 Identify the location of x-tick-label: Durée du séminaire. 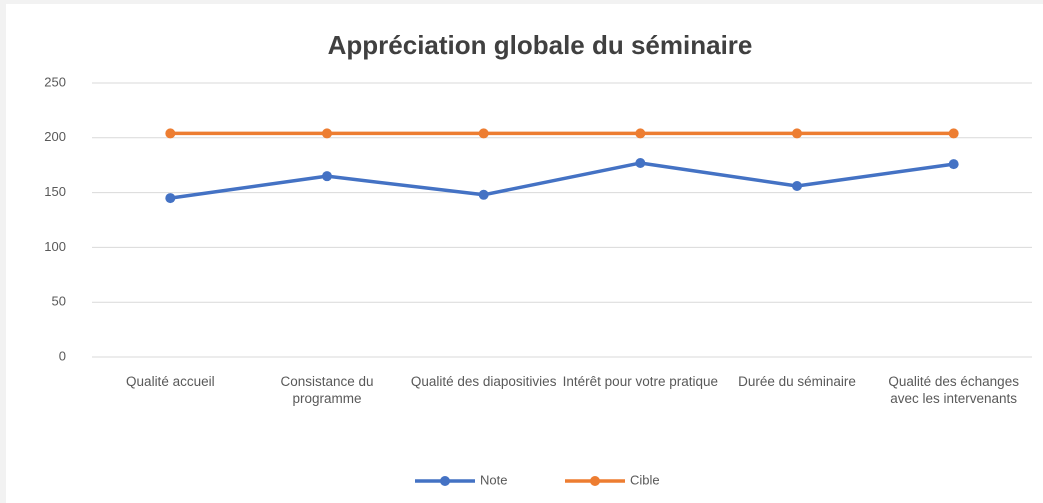
(797, 381).